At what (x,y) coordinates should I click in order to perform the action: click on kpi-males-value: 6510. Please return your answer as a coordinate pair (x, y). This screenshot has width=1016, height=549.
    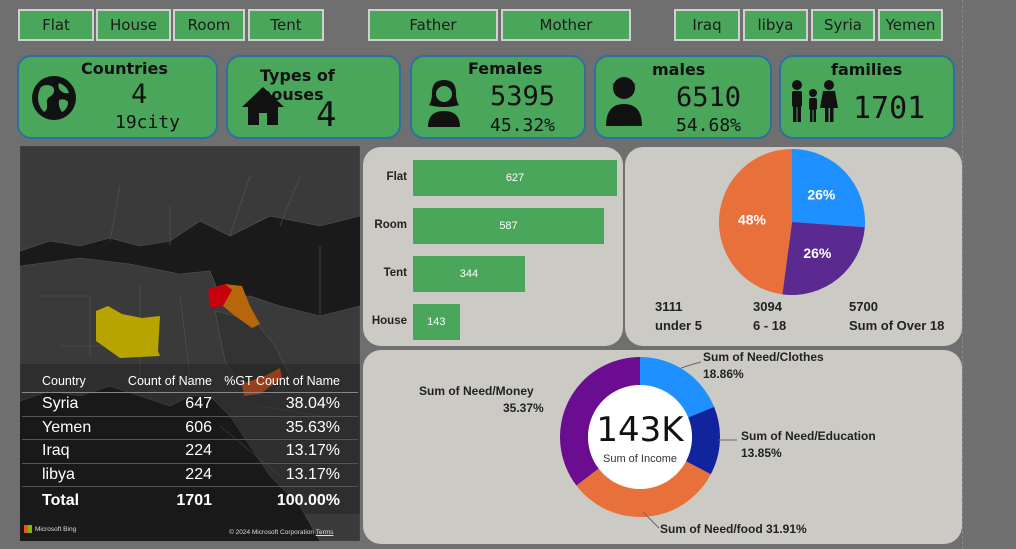
    Looking at the image, I should click on (709, 97).